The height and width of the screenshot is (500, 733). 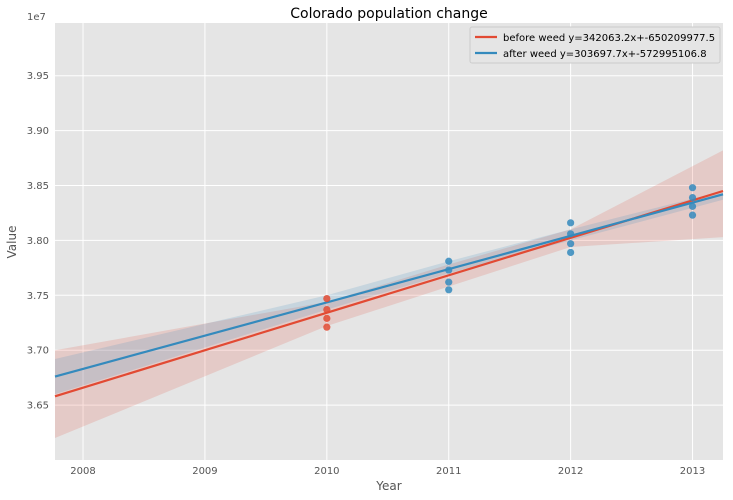 I want to click on x-tick-label: 2013, so click(x=692, y=471).